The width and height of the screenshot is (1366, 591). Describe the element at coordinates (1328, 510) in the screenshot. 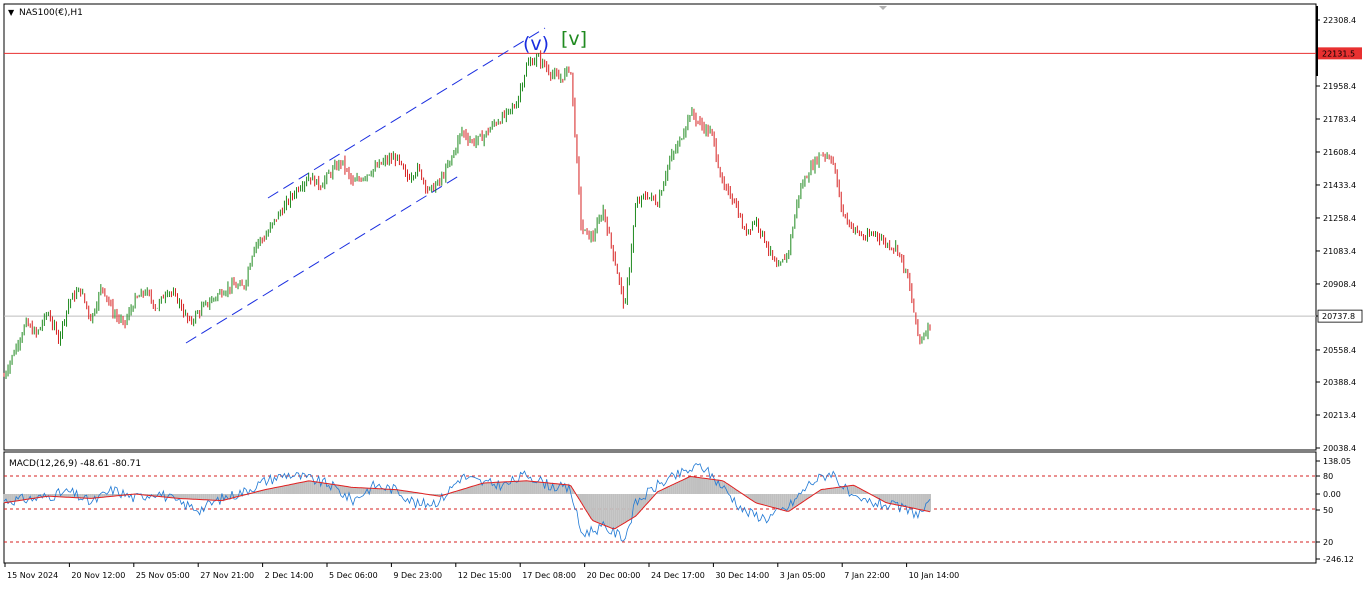

I see `macd-tick-label: 50` at that location.